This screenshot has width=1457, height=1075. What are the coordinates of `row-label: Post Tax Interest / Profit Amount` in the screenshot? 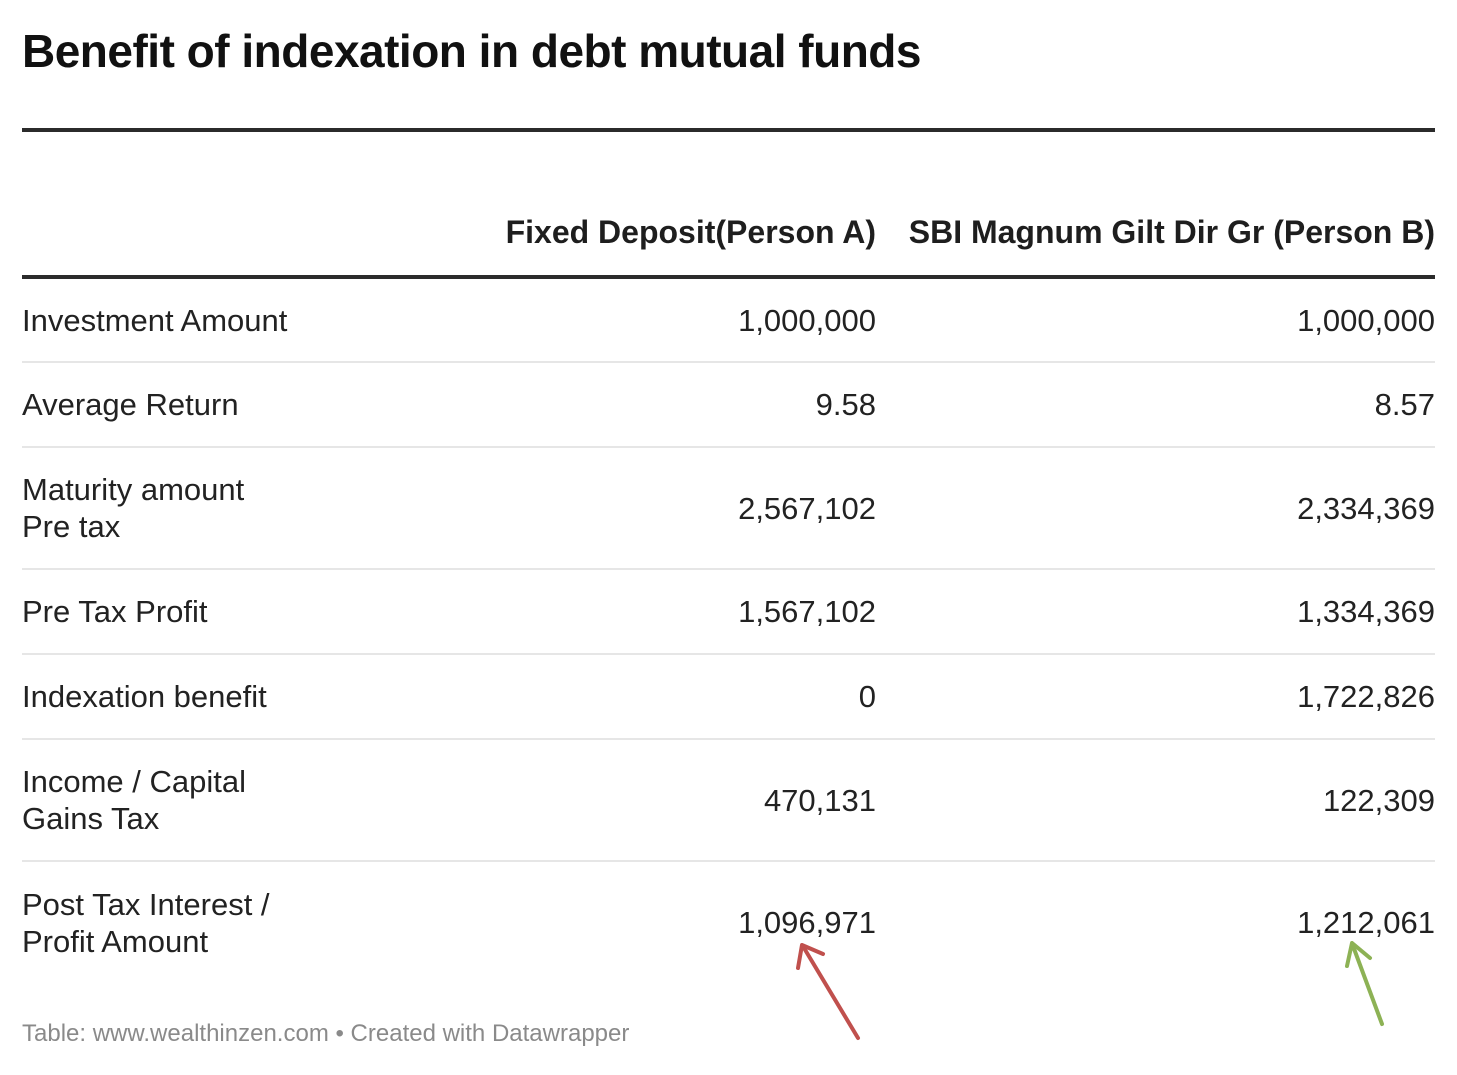 It's located at (146, 922).